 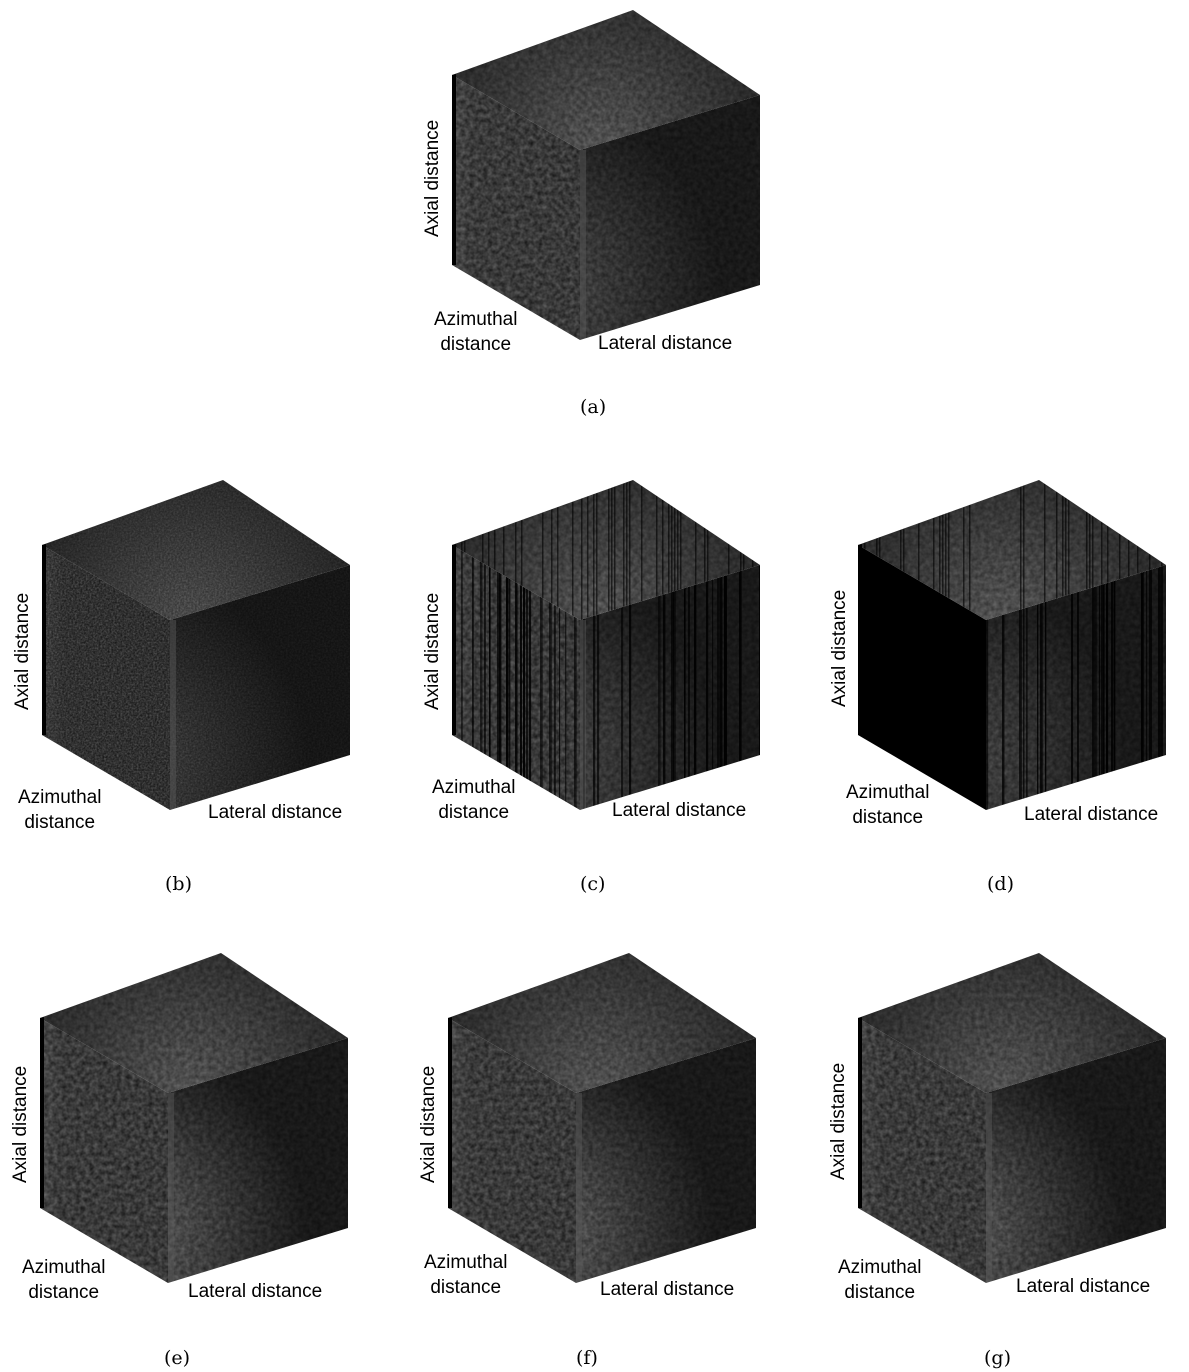 I want to click on volume-cube-f, so click(x=602, y=1118).